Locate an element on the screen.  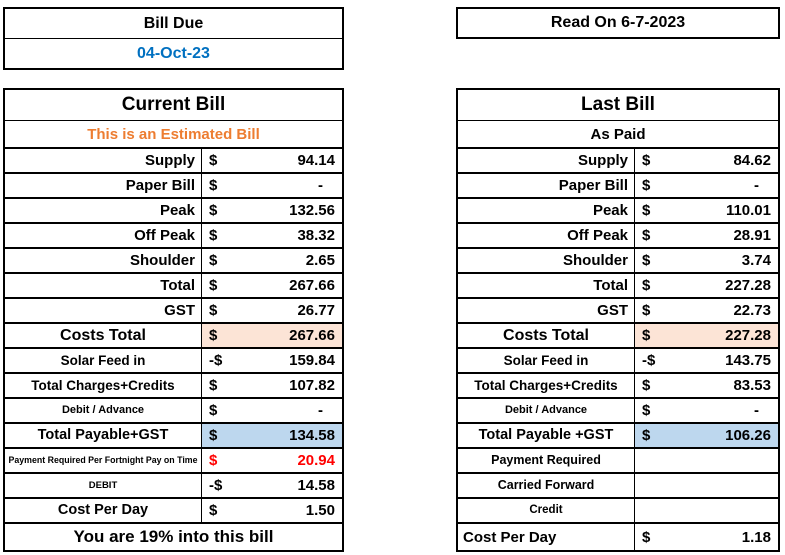
amount: 94.14 is located at coordinates (316, 160).